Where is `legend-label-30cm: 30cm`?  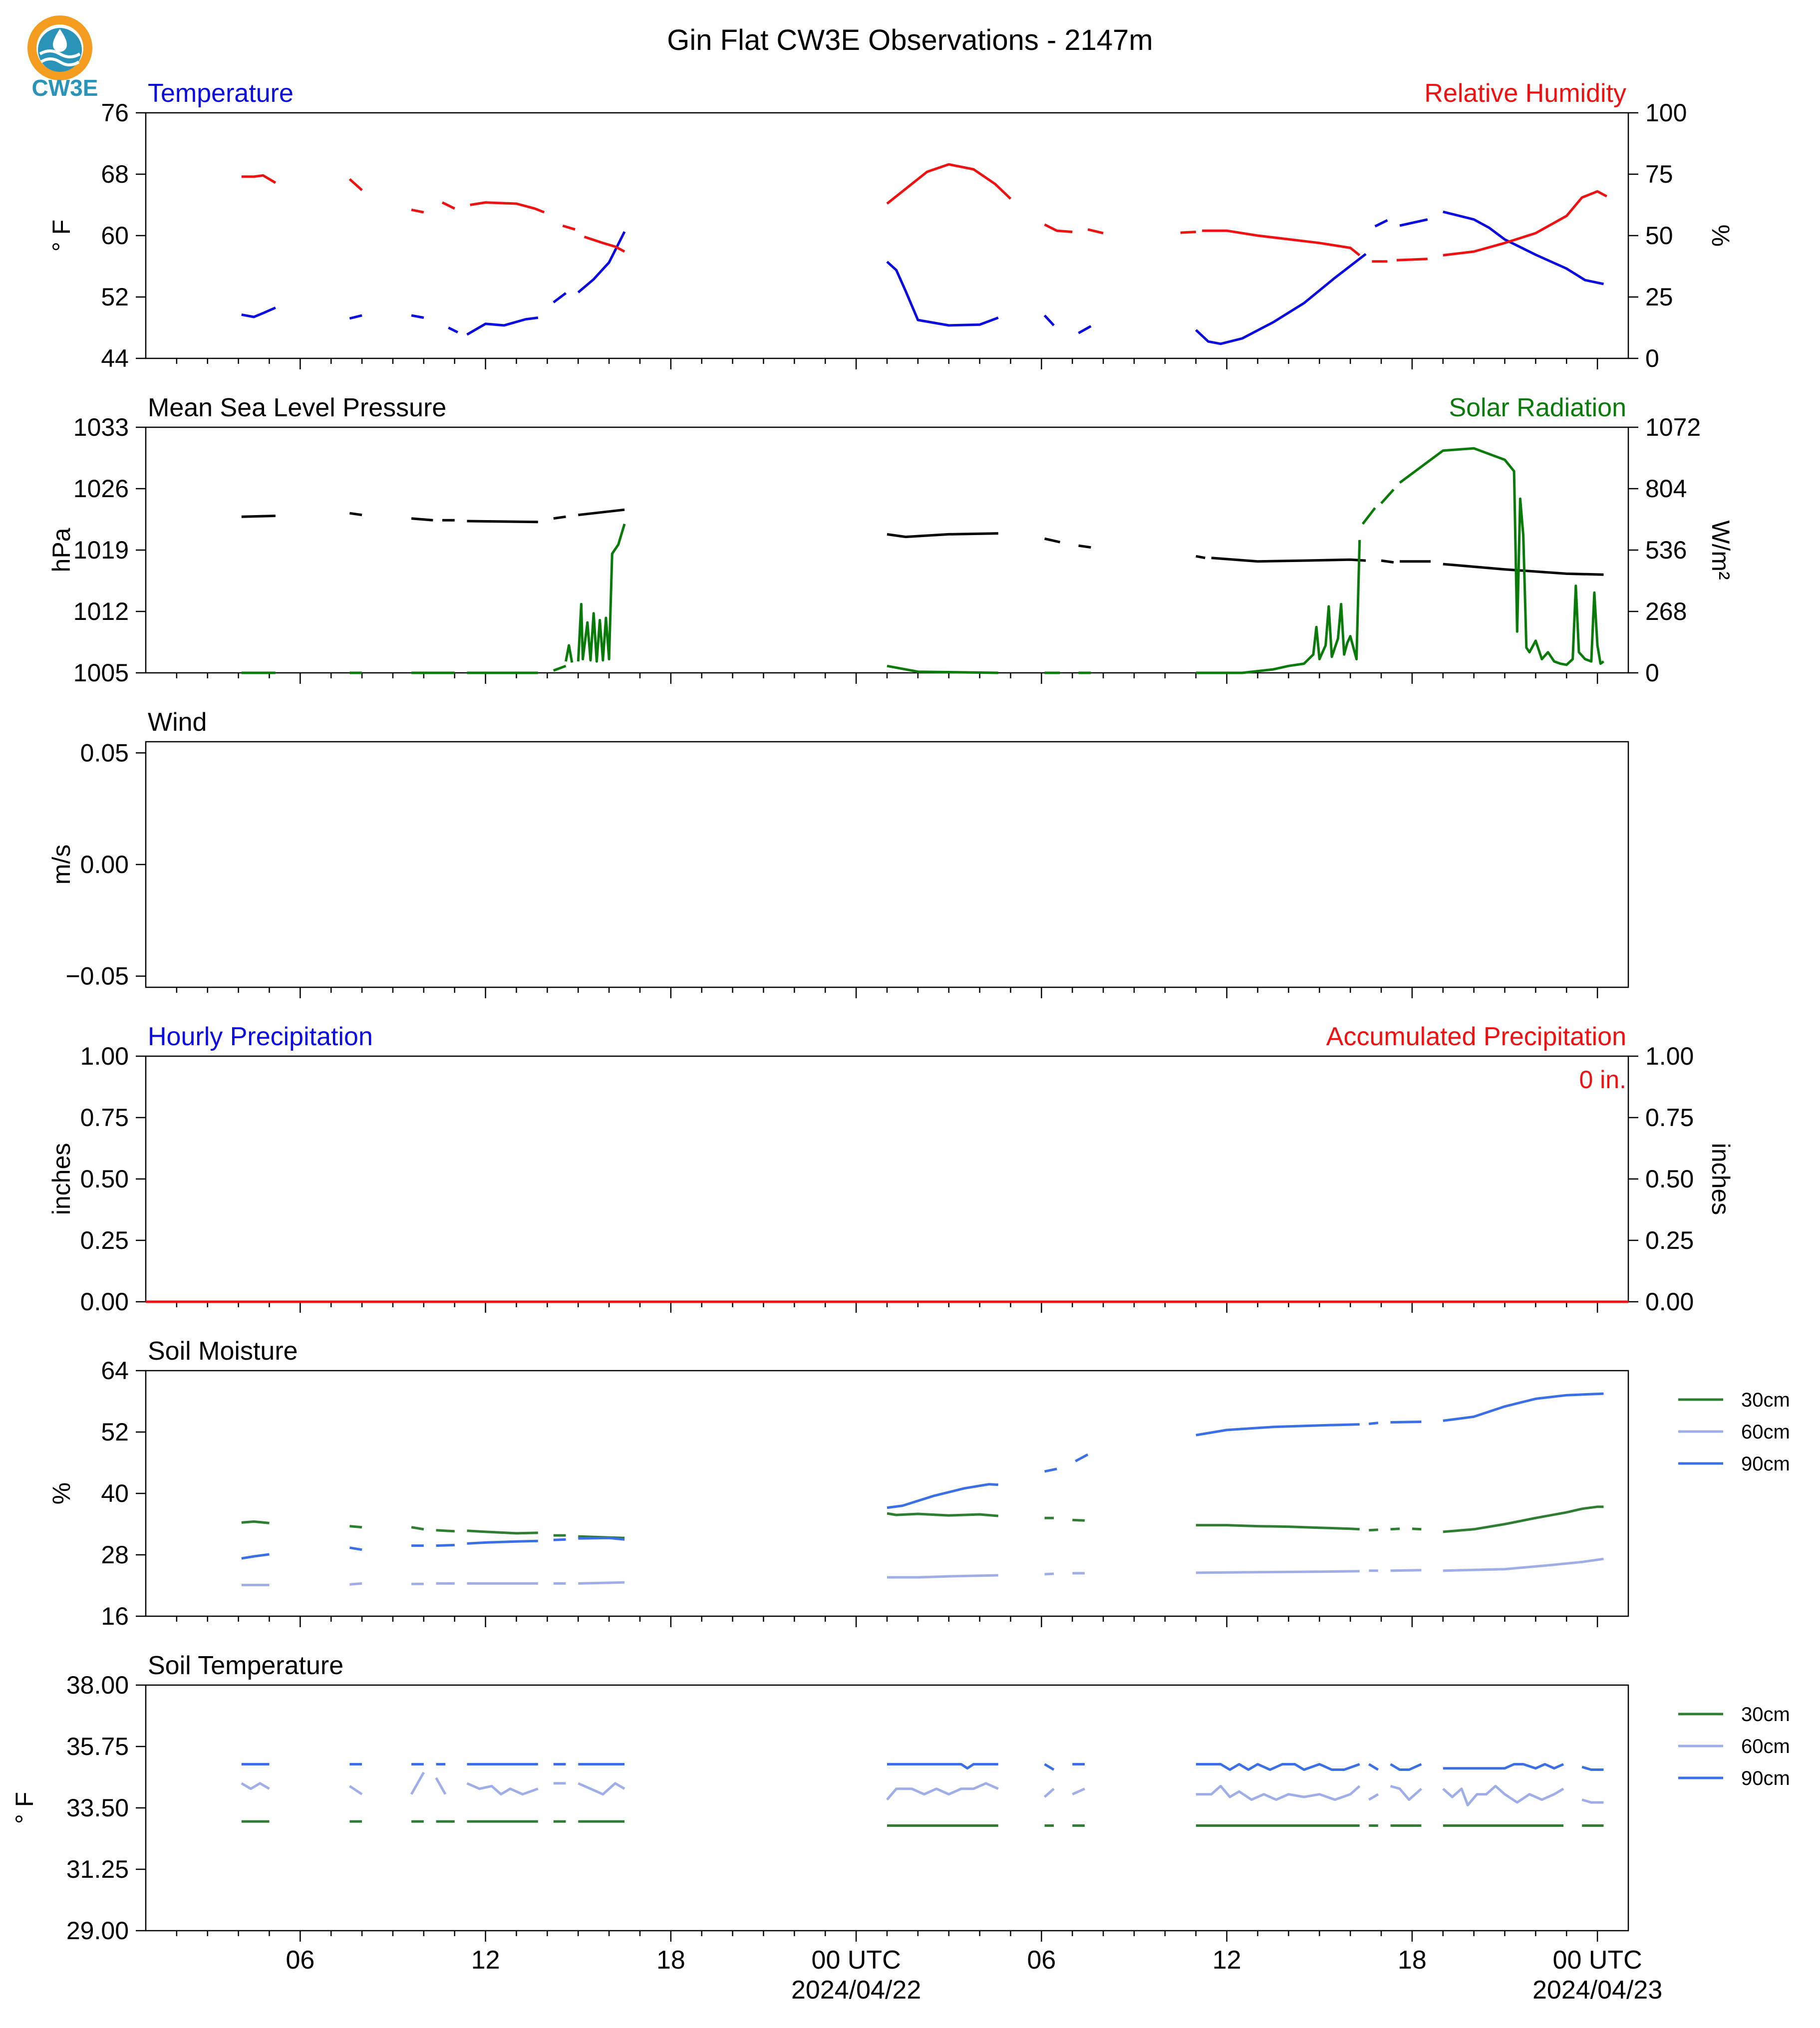 legend-label-30cm: 30cm is located at coordinates (1765, 1715).